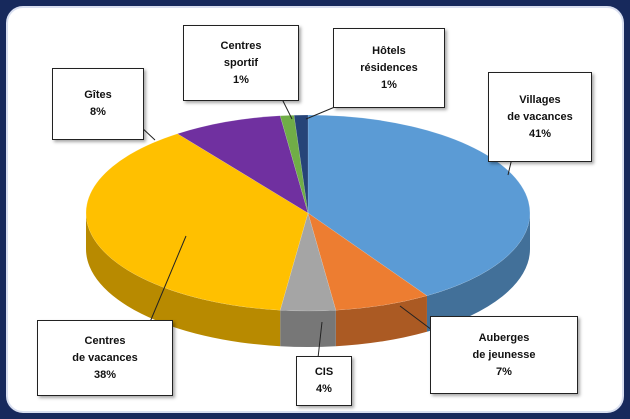 This screenshot has width=630, height=419. I want to click on category-label: Hôtels résidences, so click(389, 59).